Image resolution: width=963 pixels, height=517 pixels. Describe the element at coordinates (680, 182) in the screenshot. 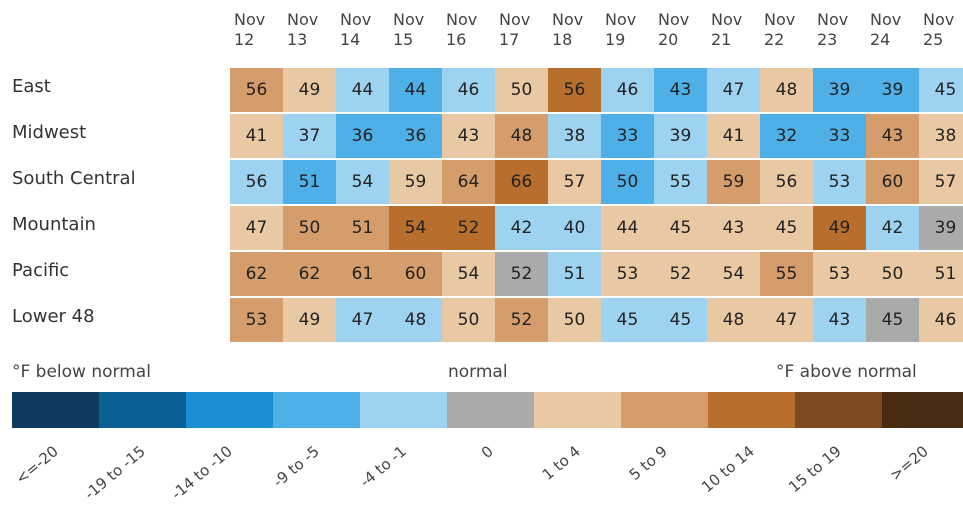

I see `cell-value: 55` at that location.